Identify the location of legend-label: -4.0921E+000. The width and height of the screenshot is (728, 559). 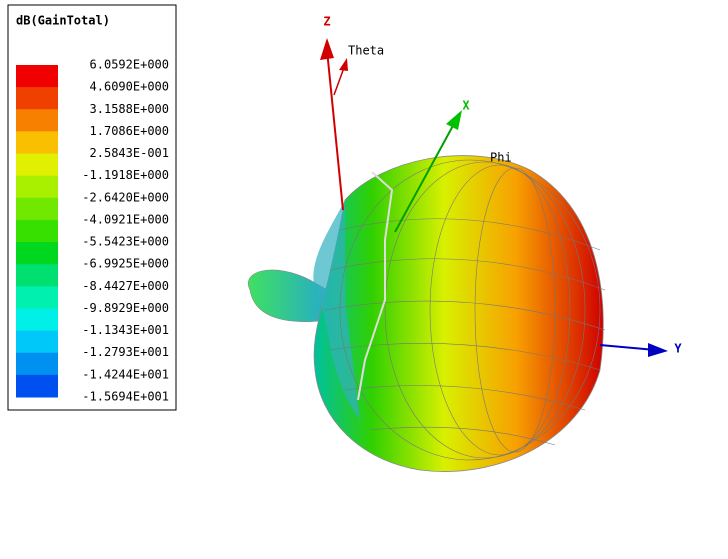
(125, 219).